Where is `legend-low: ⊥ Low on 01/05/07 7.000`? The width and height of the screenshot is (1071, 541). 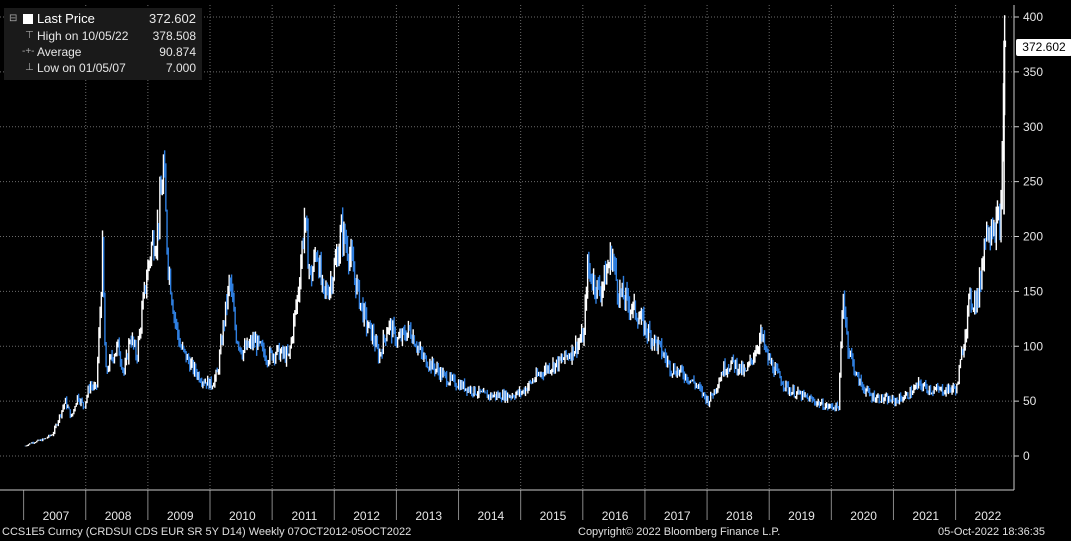 legend-low: ⊥ Low on 01/05/07 7.000 is located at coordinates (103, 68).